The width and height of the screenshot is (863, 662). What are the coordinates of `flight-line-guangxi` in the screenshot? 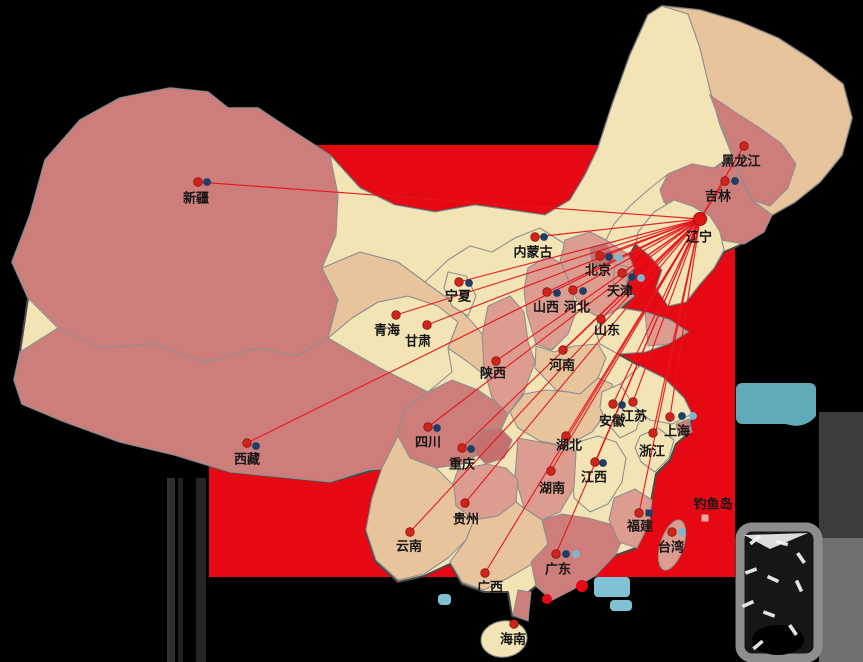 It's located at (592, 396).